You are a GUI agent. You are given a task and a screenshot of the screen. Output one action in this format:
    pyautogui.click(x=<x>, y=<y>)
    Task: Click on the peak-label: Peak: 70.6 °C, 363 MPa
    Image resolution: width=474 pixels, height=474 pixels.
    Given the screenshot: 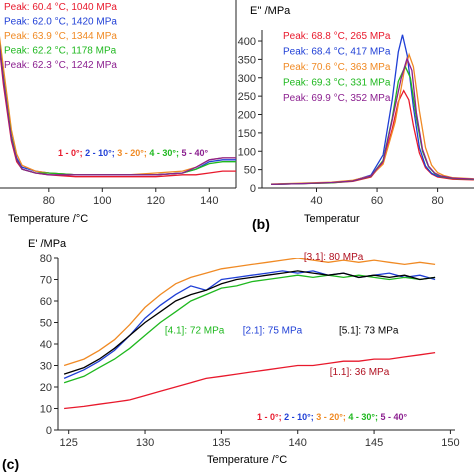 What is the action you would take?
    pyautogui.click(x=337, y=67)
    